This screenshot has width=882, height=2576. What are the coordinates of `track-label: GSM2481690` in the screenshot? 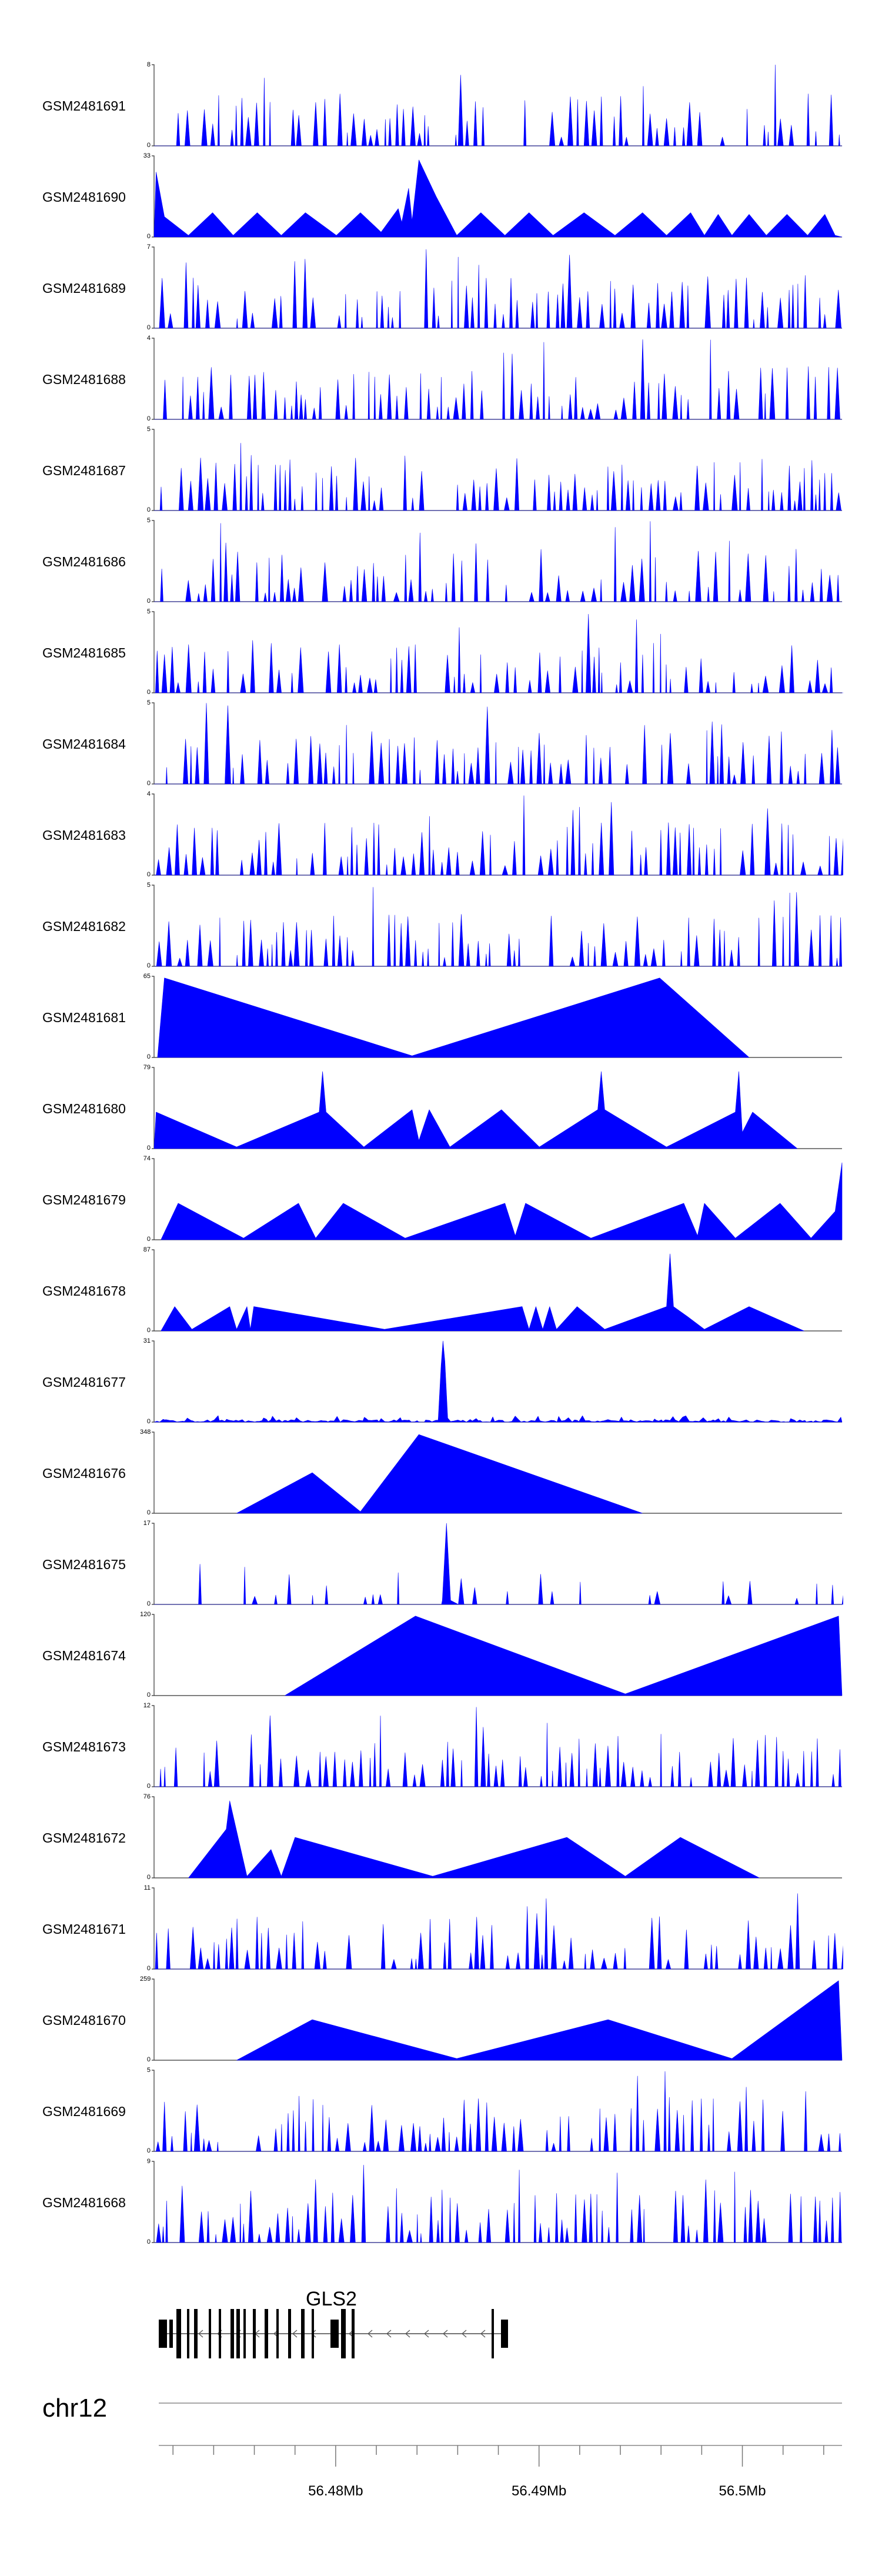 It's located at (84, 197).